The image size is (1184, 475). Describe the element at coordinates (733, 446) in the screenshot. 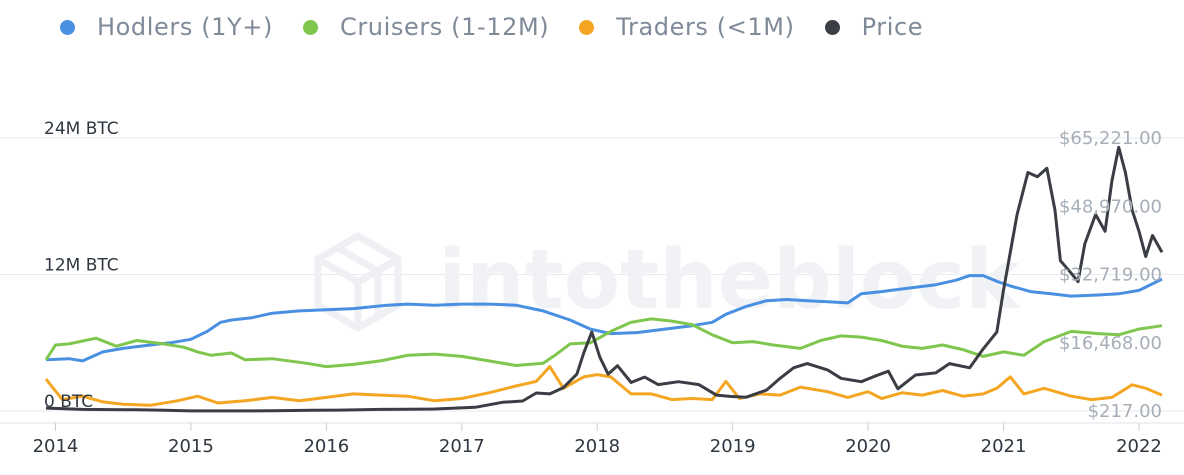

I see `x-tick-label: 2019` at that location.